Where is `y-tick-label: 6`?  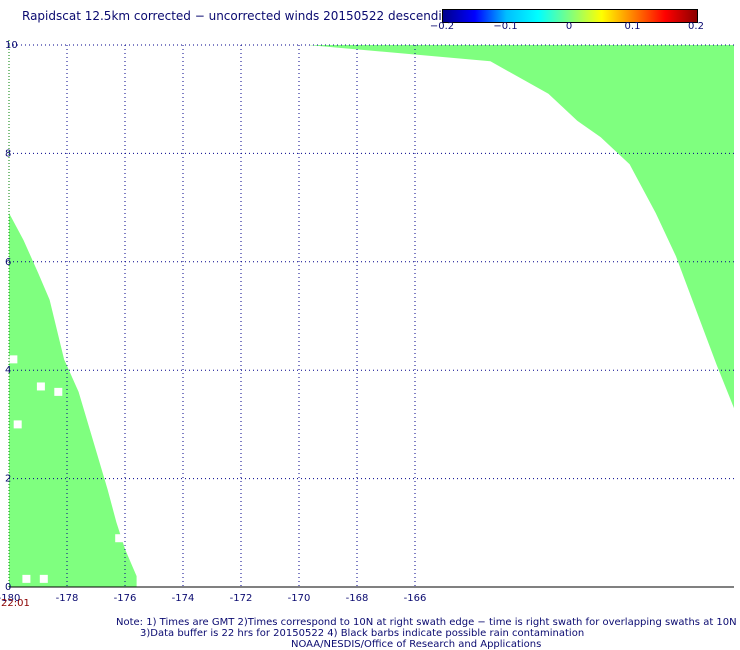
y-tick-label: 6 is located at coordinates (8, 262).